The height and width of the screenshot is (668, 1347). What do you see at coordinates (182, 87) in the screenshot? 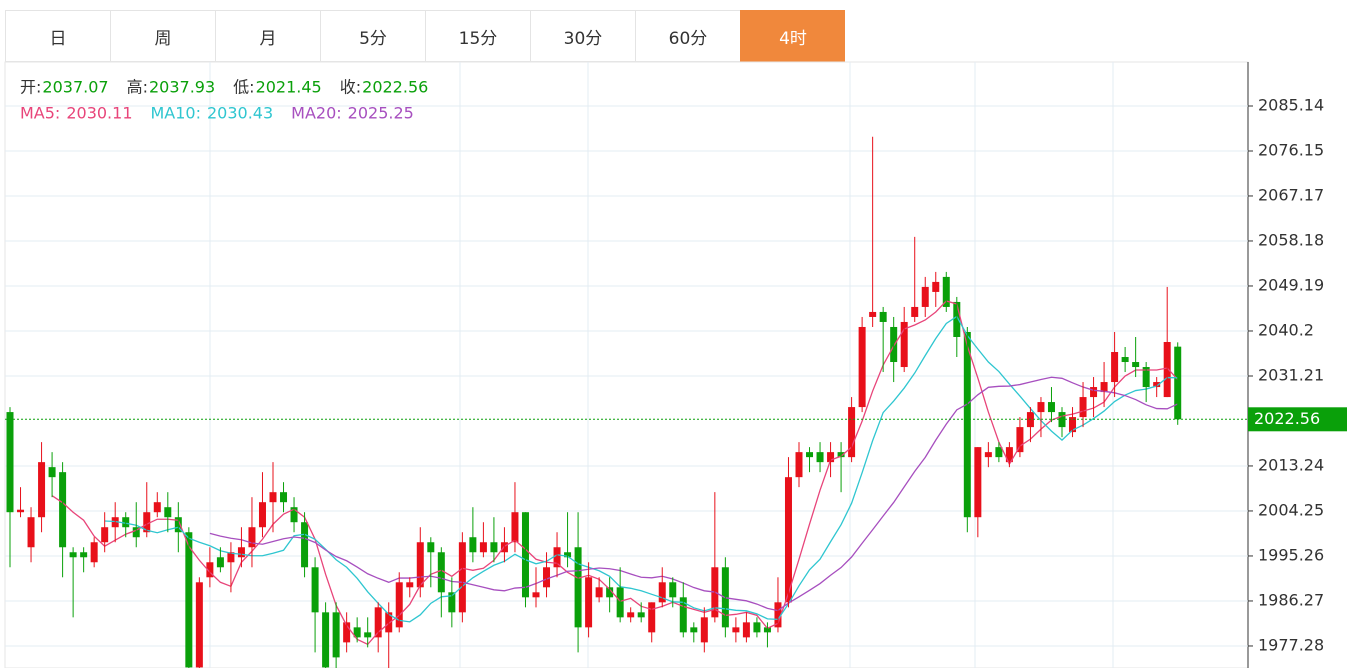
I see `ohlc-value: 2037.93` at bounding box center [182, 87].